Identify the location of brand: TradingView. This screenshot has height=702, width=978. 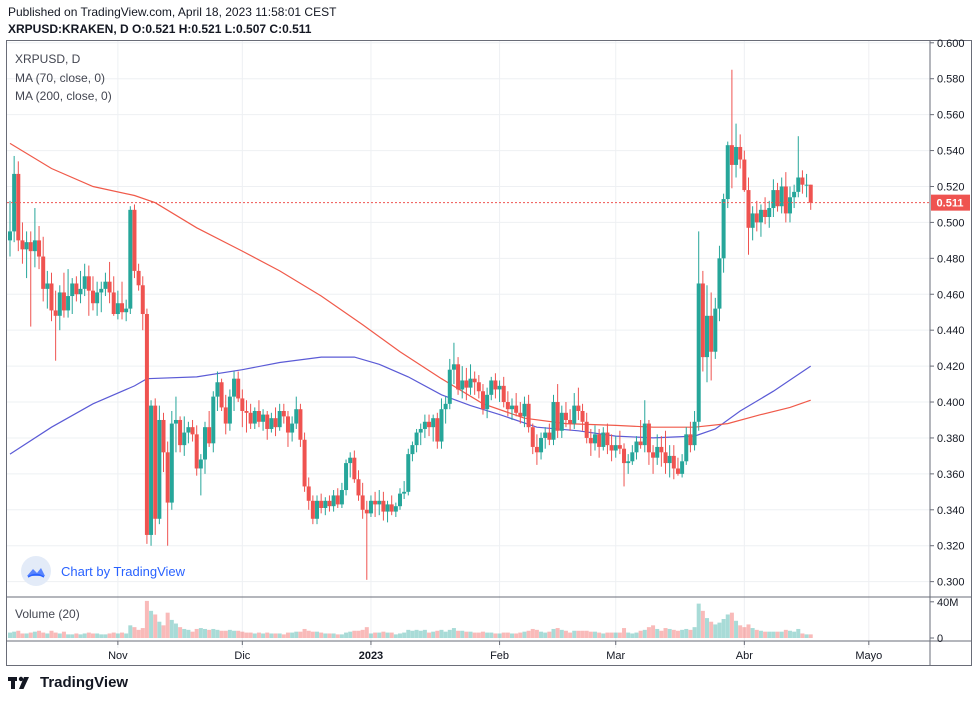
(68, 682).